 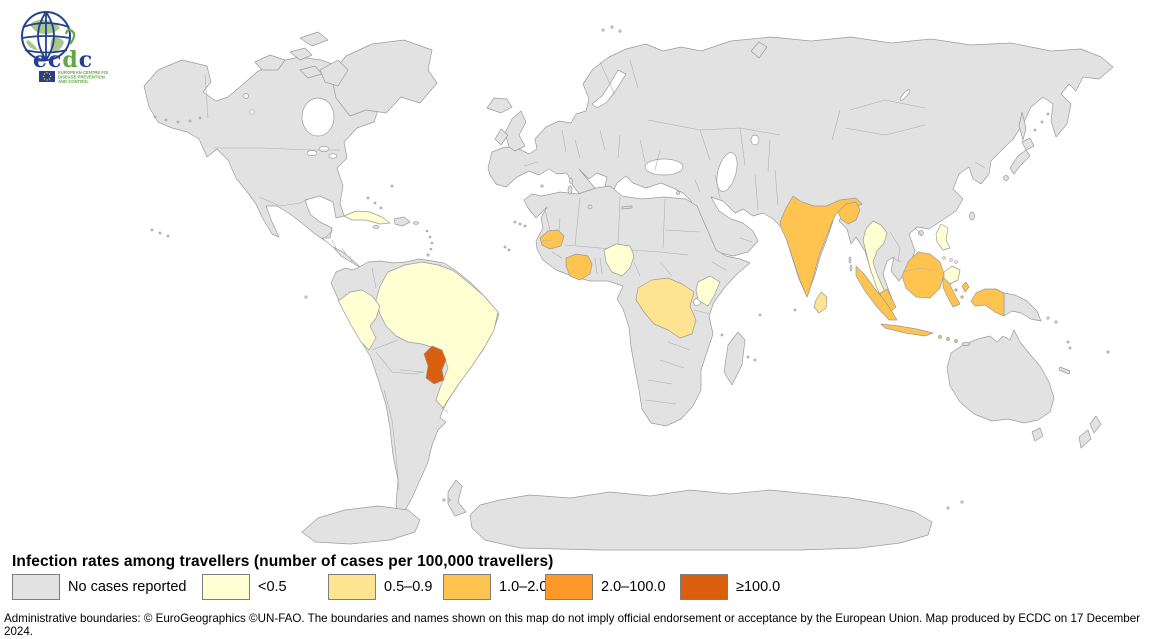 I want to click on new-zealand, so click(x=1095, y=424).